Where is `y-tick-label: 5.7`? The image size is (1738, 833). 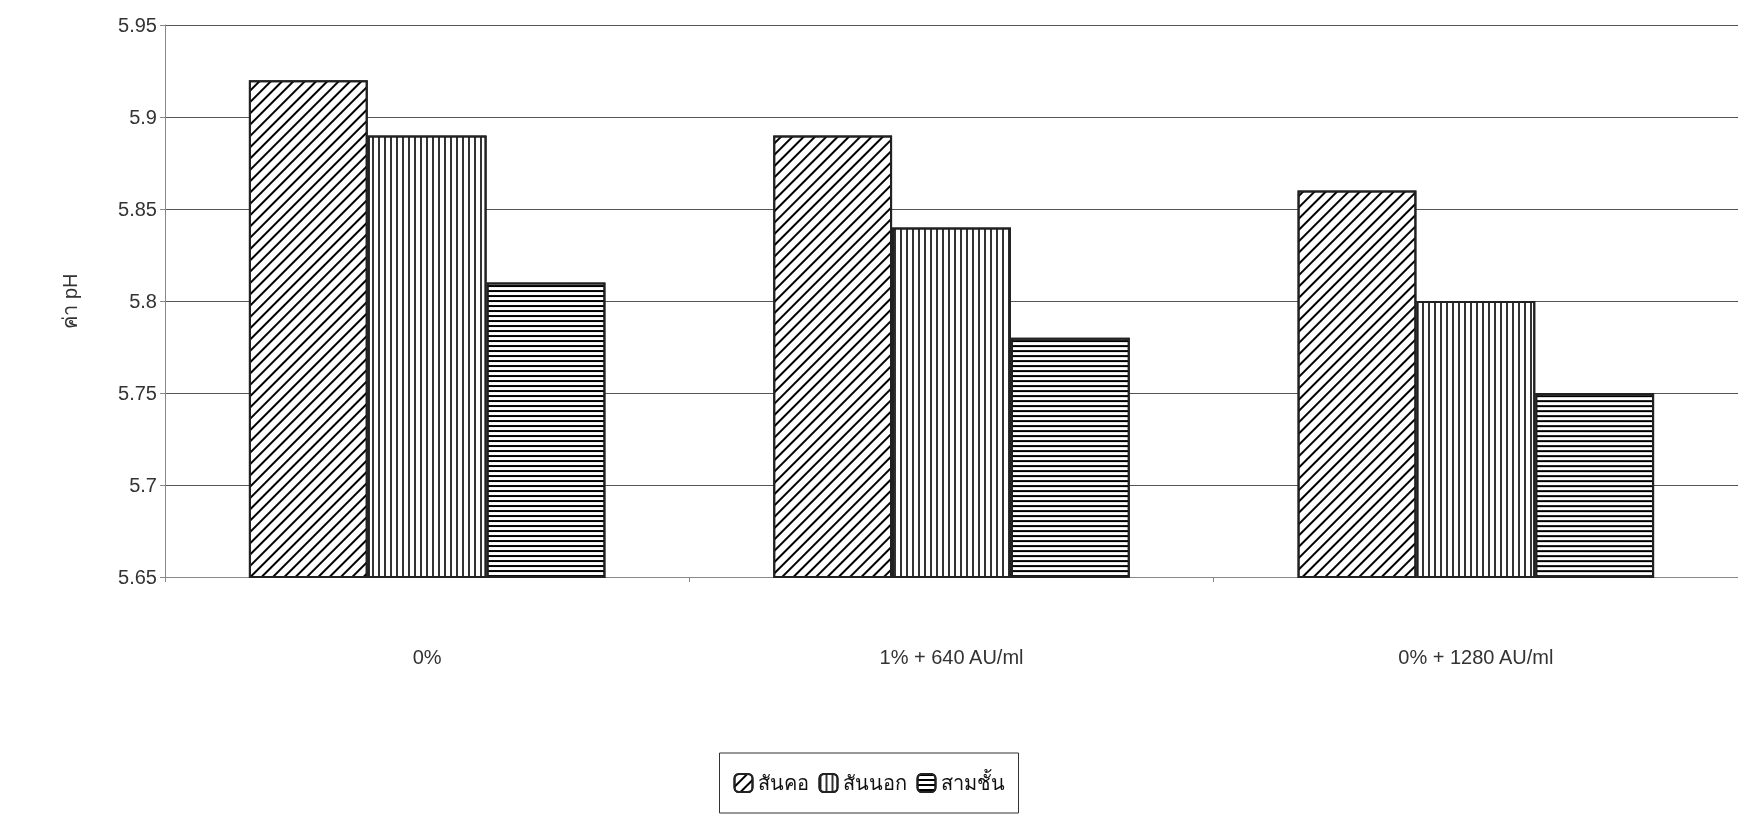 y-tick-label: 5.7 is located at coordinates (143, 485).